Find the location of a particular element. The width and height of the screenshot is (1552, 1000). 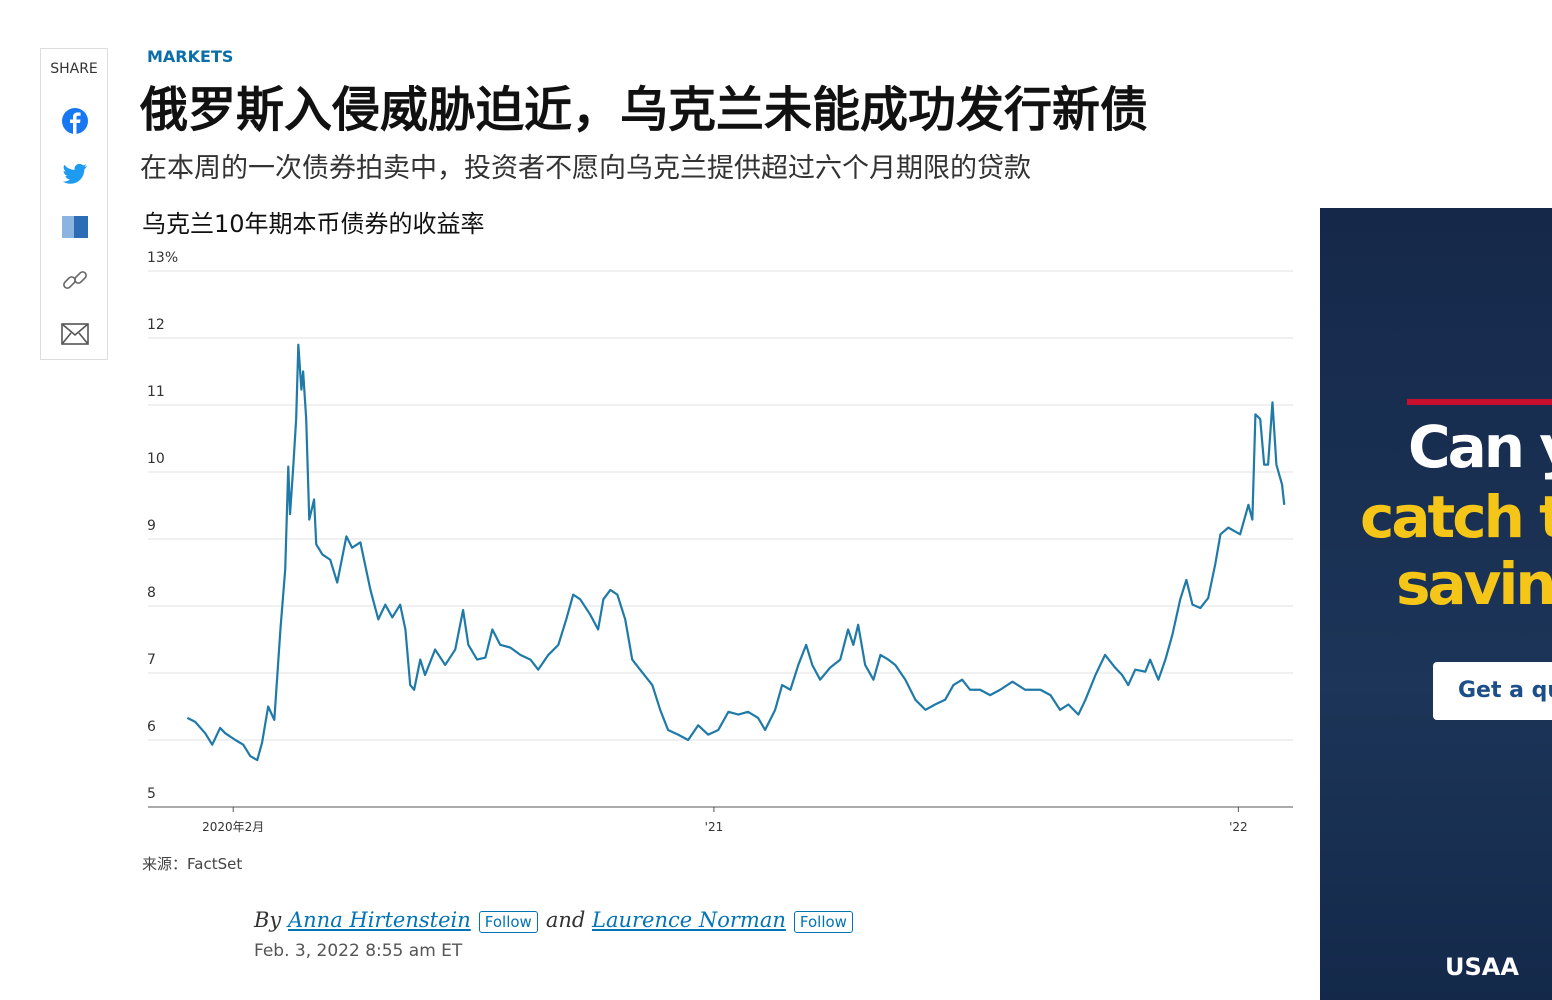

y-tick-label: 8 is located at coordinates (151, 593).